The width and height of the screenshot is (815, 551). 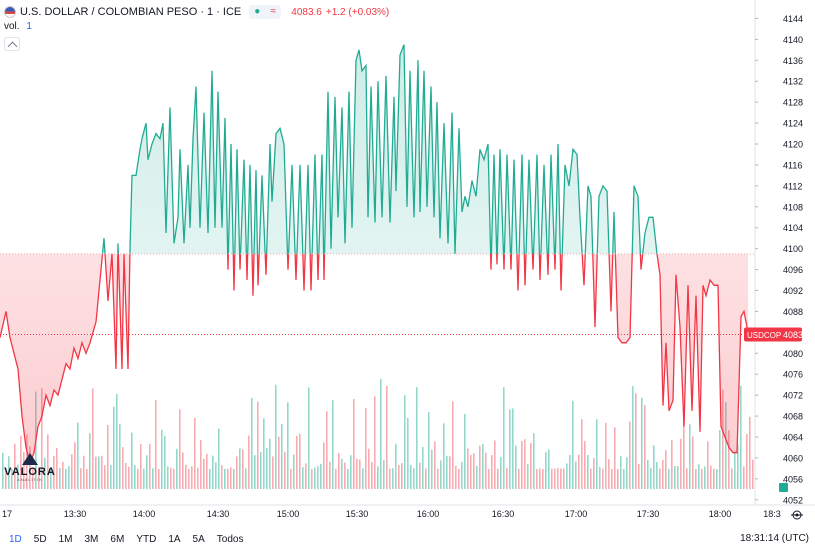 What do you see at coordinates (265, 12) in the screenshot?
I see `status-pill: ● ≈` at bounding box center [265, 12].